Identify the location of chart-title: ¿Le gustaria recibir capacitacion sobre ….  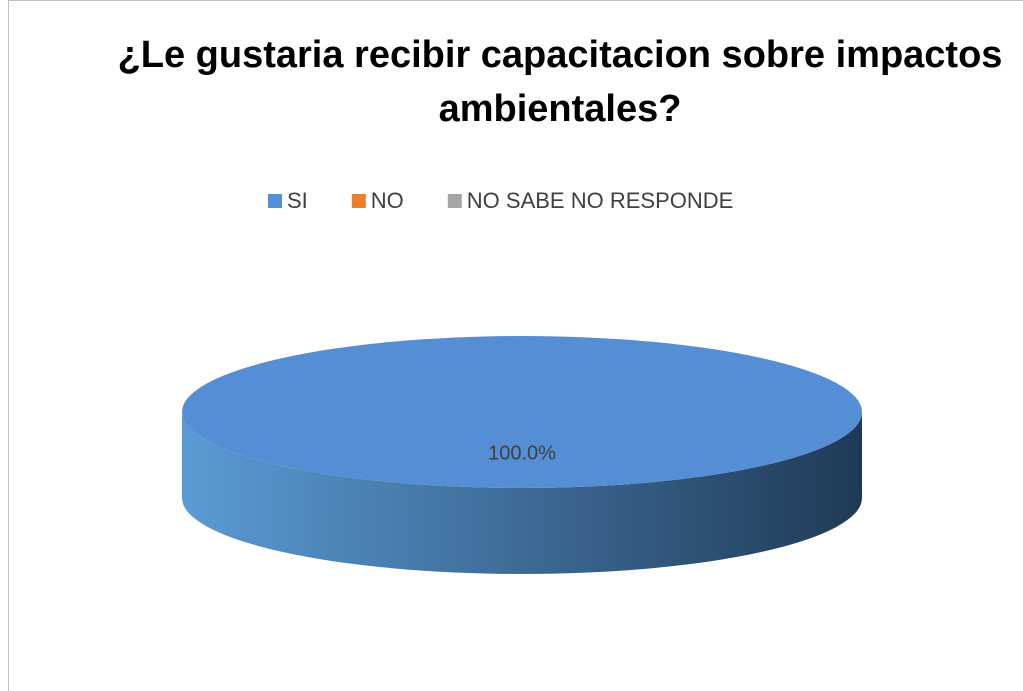
(560, 82).